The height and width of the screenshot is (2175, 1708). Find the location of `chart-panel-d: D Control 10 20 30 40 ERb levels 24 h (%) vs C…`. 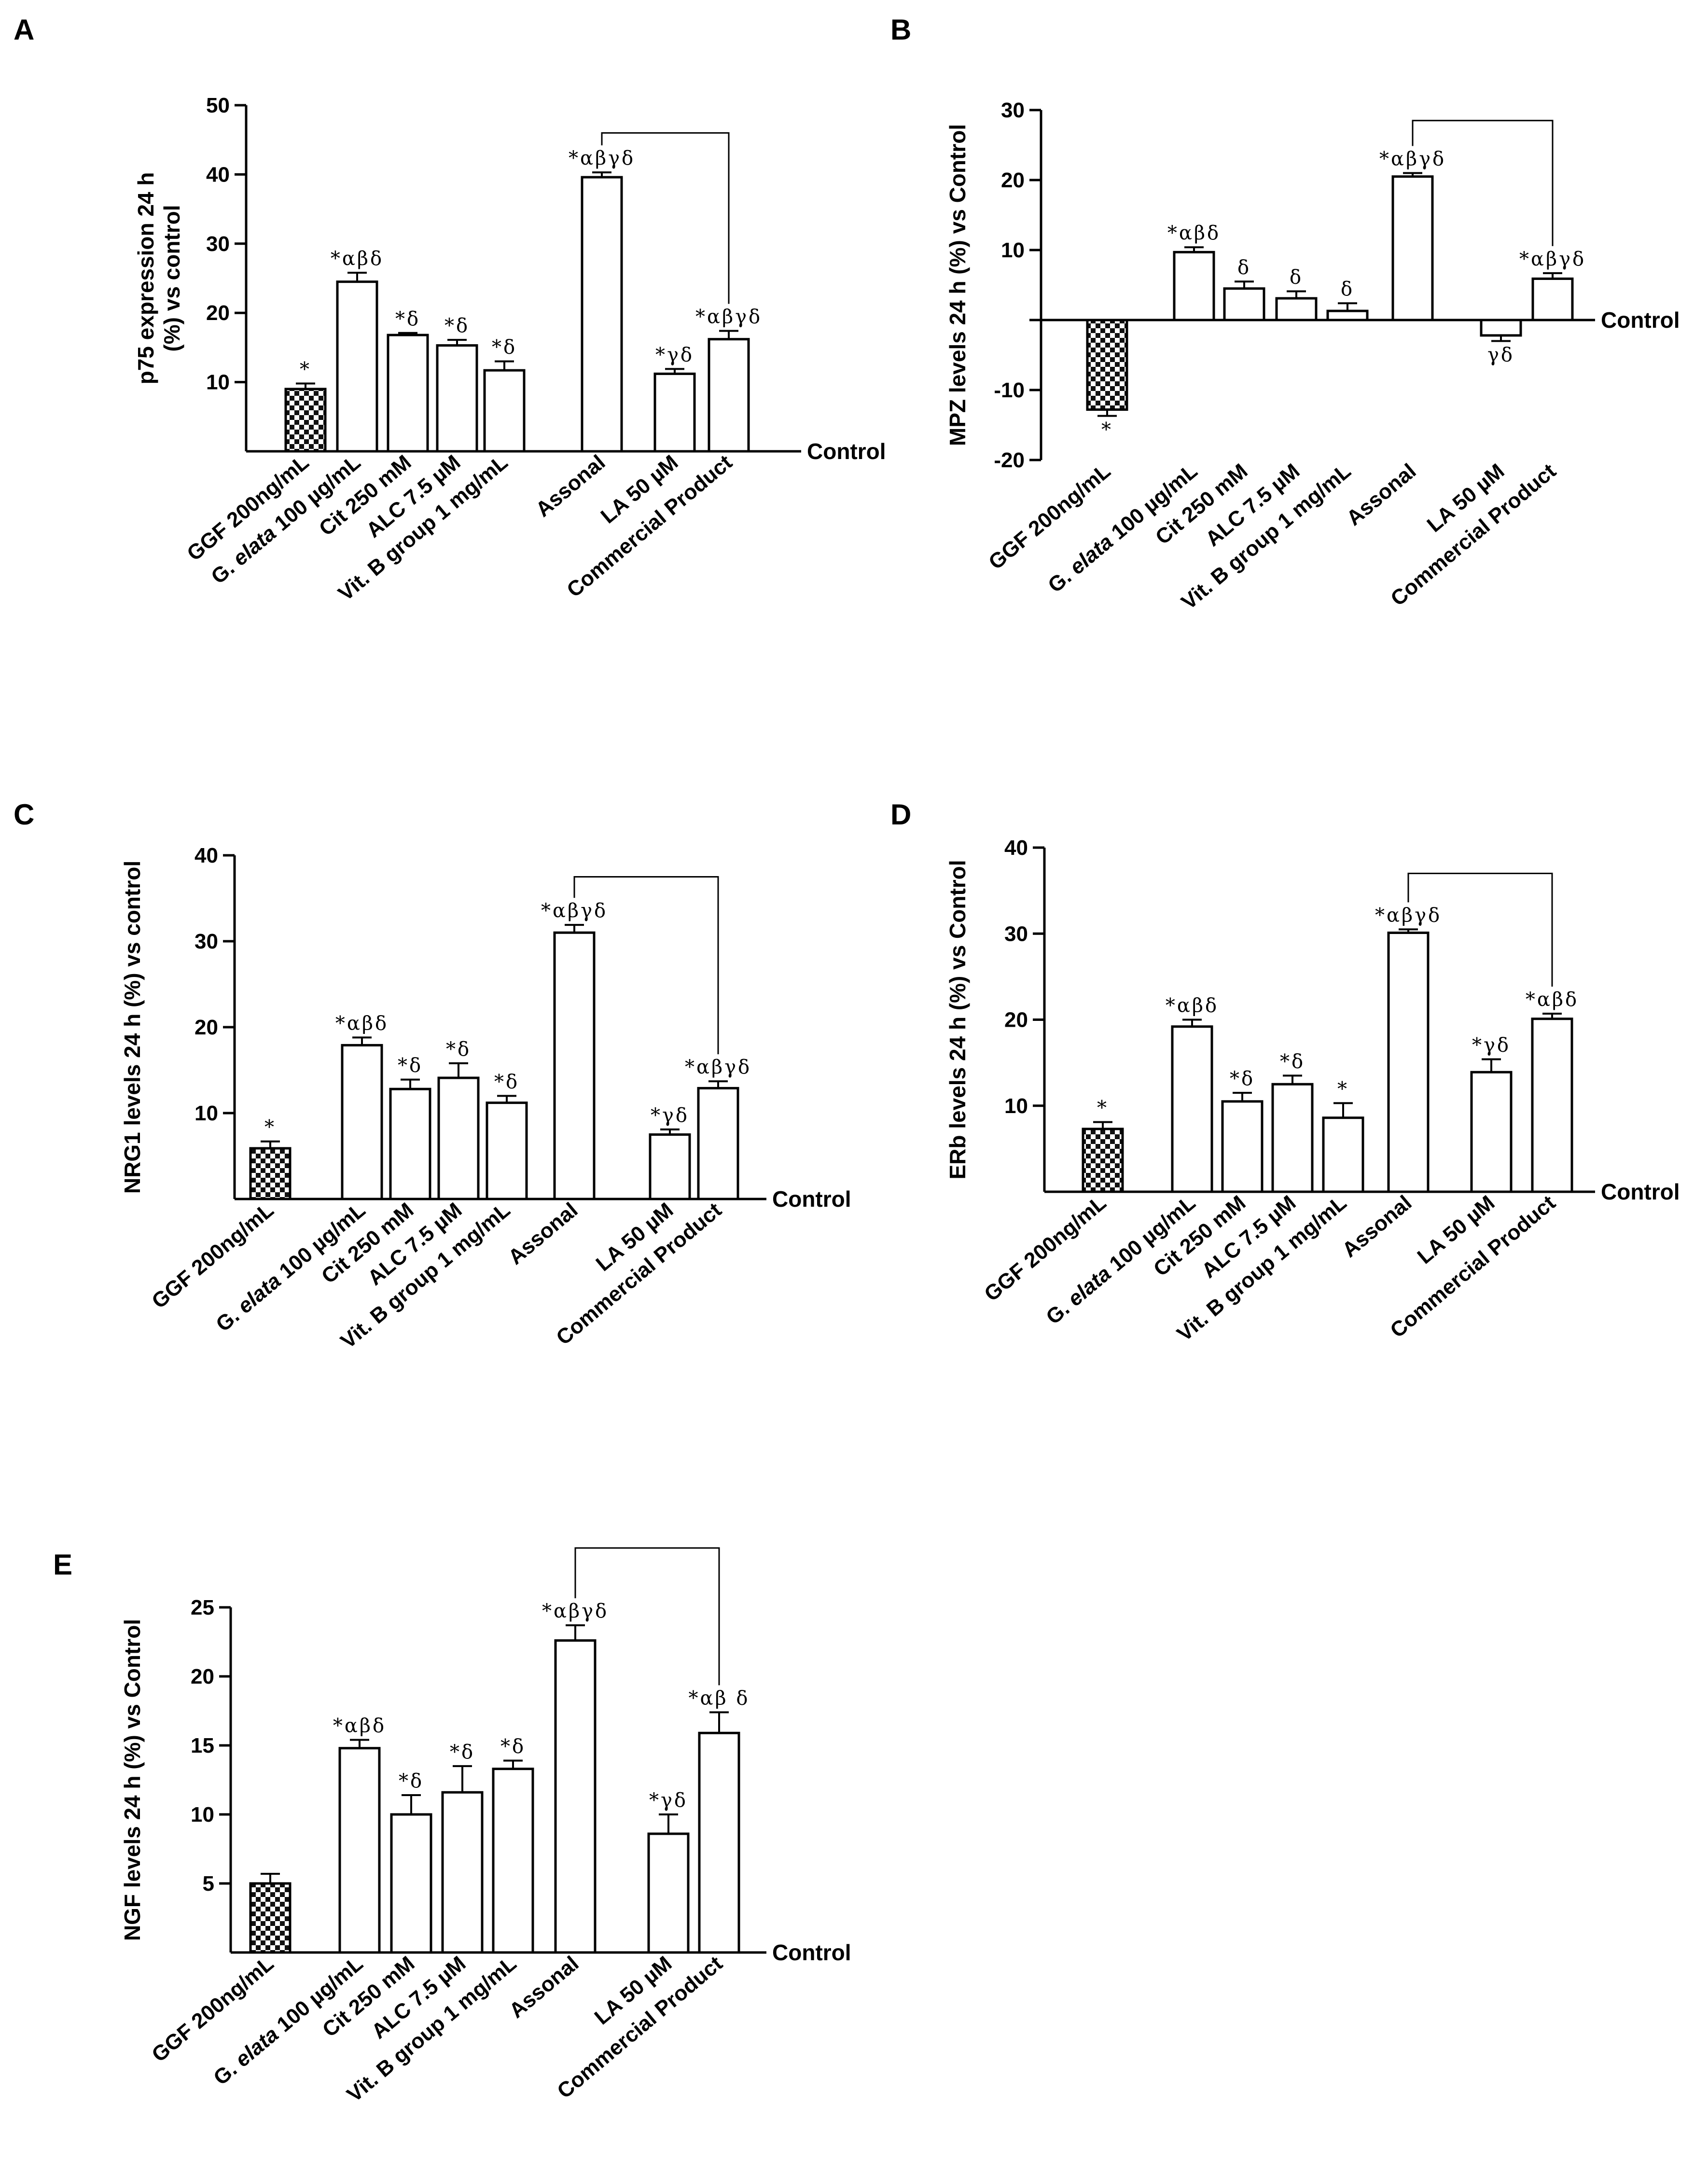

chart-panel-d: D Control 10 20 30 40 ERb levels 24 h (%) vs C… is located at coordinates (1285, 1072).